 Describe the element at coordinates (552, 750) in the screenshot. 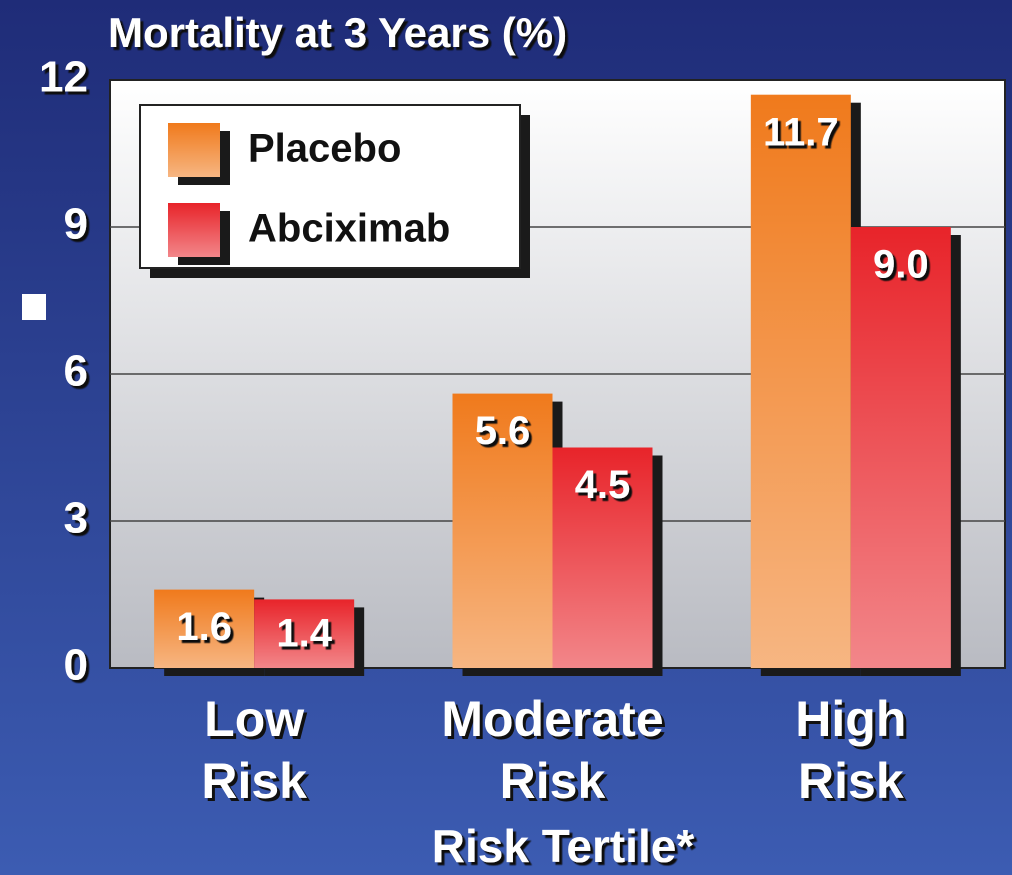

I see `x-tick-label: Moderate Risk` at that location.